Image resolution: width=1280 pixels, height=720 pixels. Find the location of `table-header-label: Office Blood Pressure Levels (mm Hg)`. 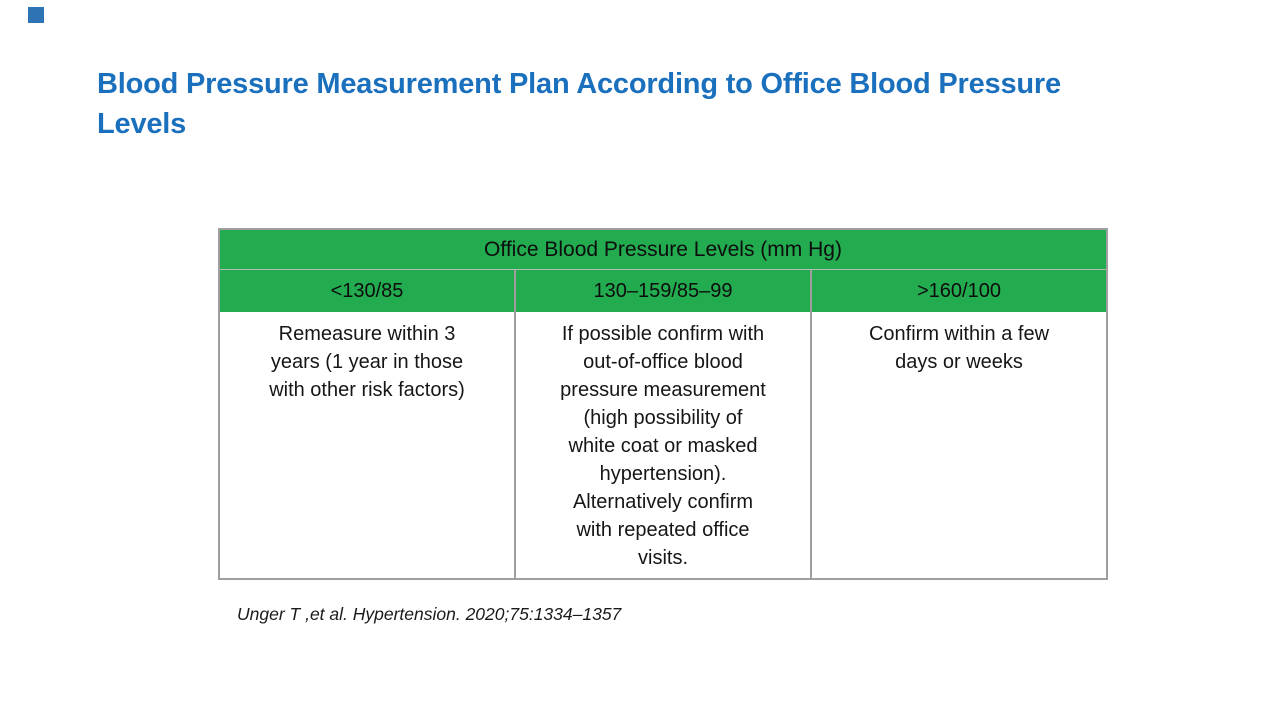

table-header-label: Office Blood Pressure Levels (mm Hg) is located at coordinates (663, 249).